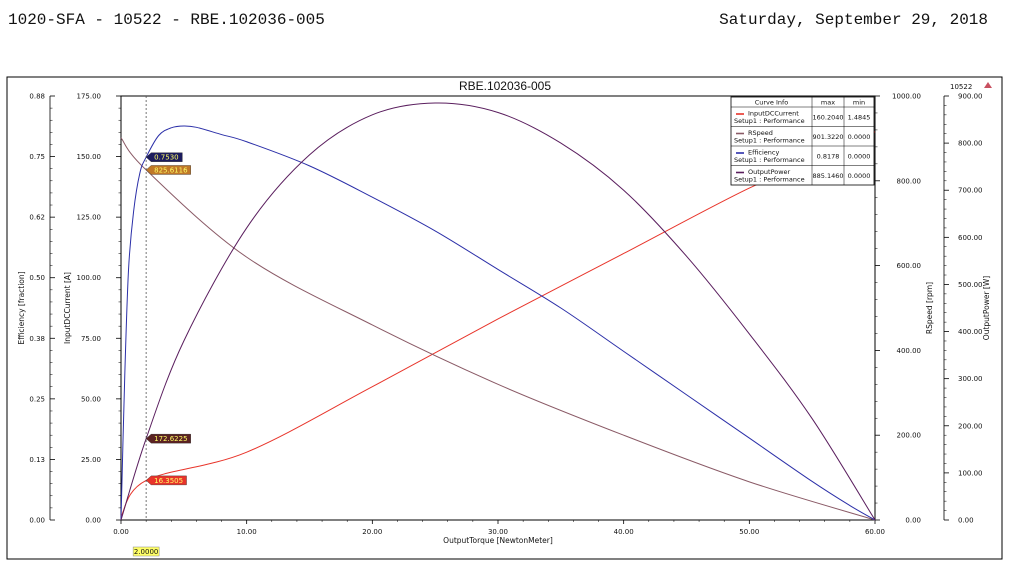 The height and width of the screenshot is (565, 1012). I want to click on current-axis-tick-label: 100.00, so click(89, 278).